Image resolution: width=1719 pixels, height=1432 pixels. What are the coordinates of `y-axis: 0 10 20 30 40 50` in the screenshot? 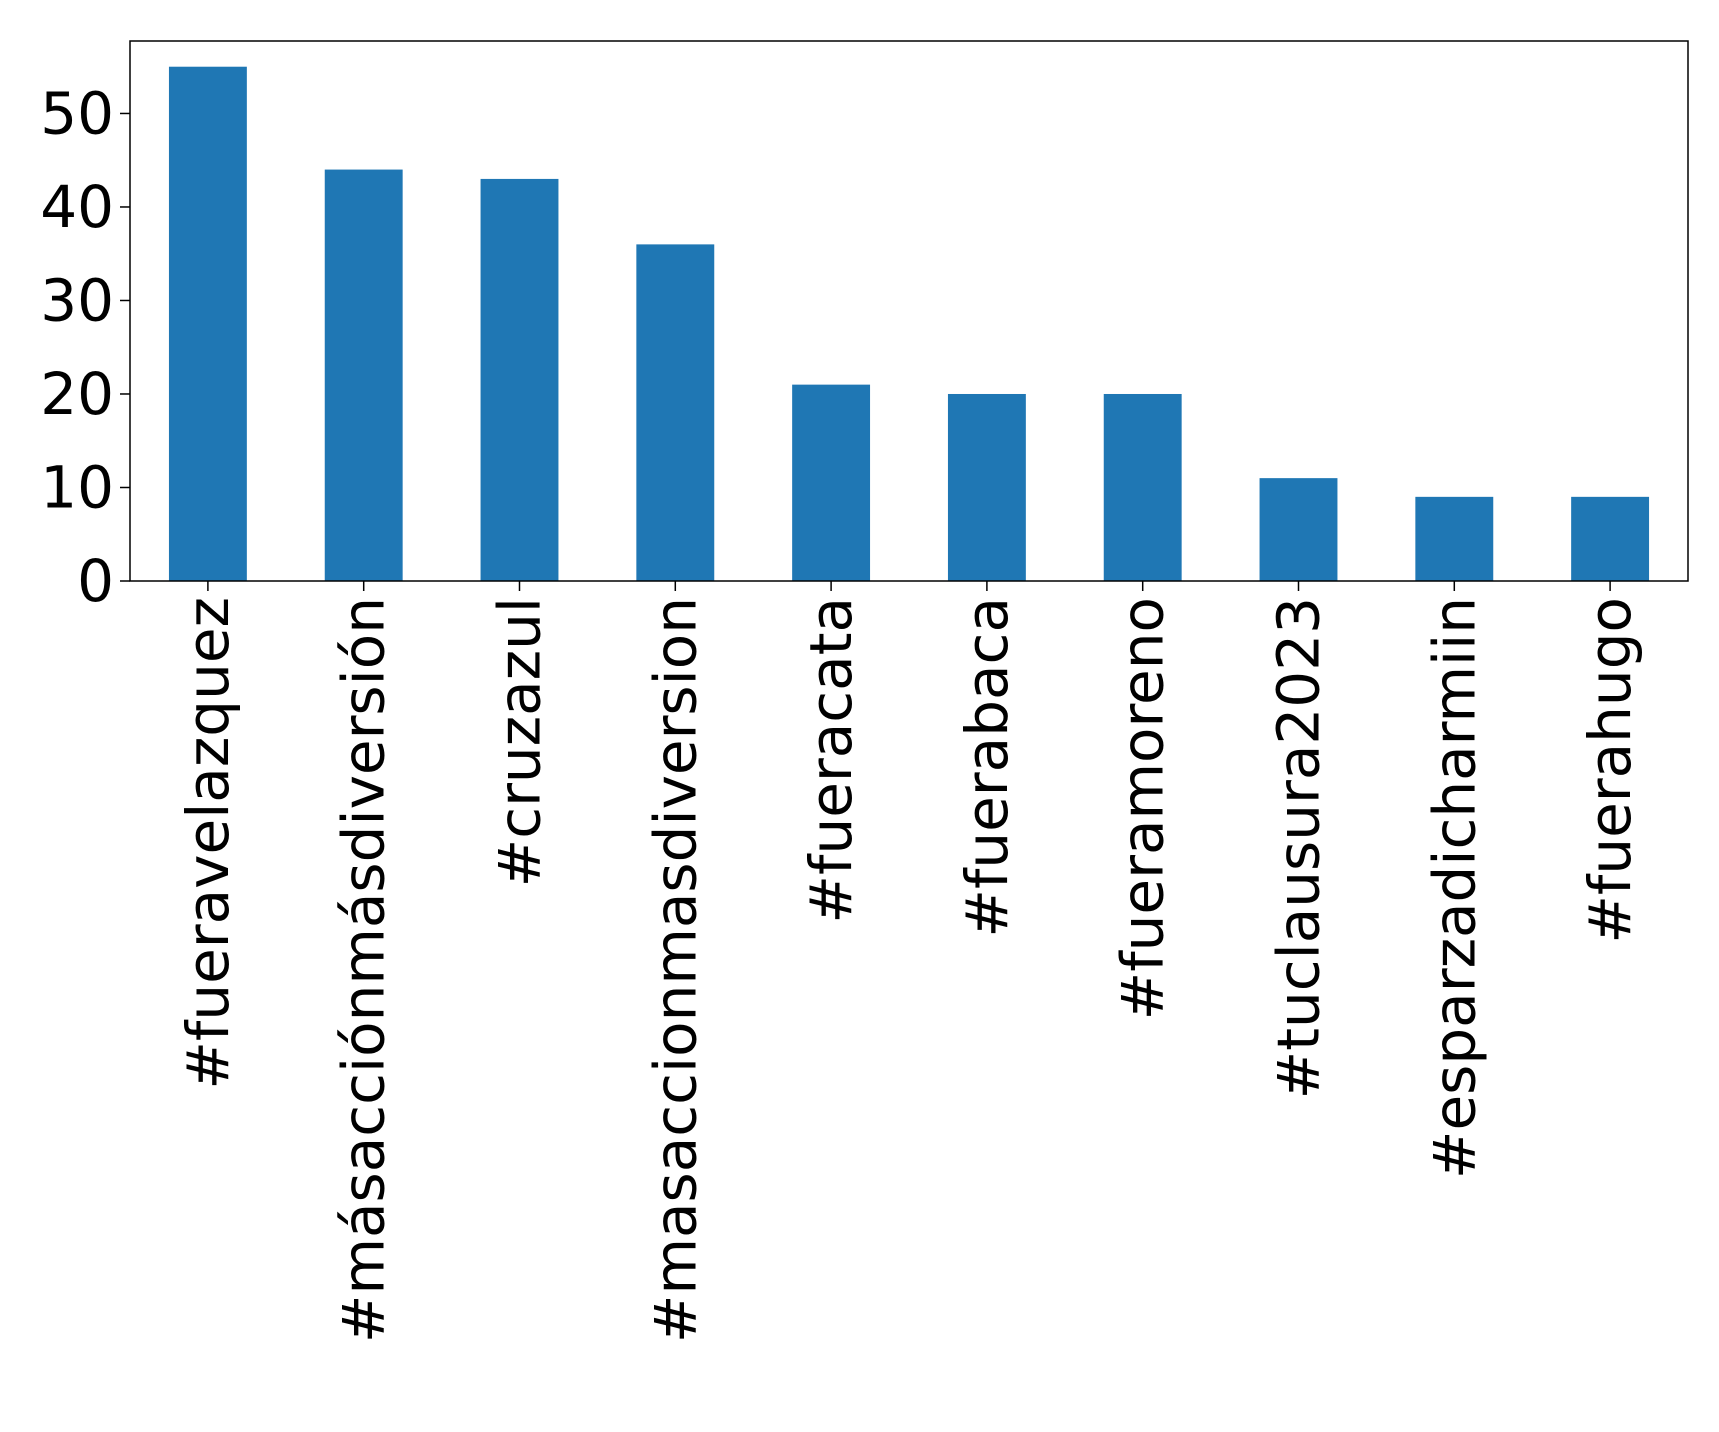 It's located at (85, 347).